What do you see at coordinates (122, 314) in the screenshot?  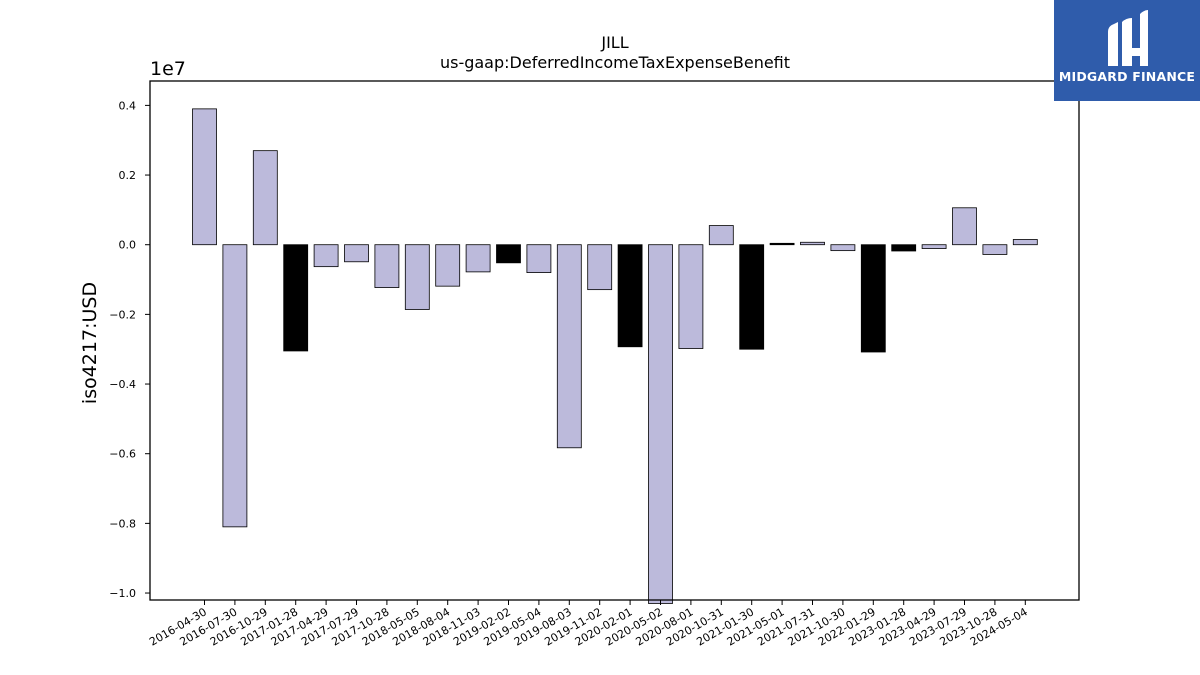 I see `y-tick-label: −0.2` at bounding box center [122, 314].